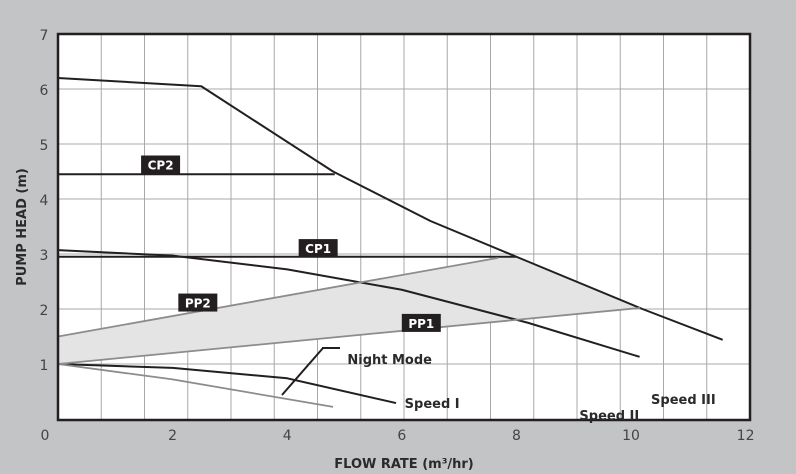 The width and height of the screenshot is (796, 474). I want to click on y-tick-label: 2, so click(44, 311).